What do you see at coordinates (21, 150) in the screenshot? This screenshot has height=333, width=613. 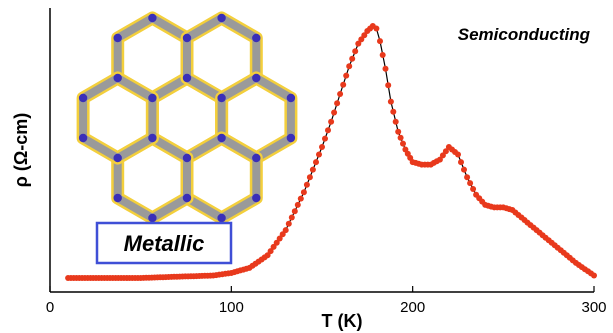 I see `y-axis-title: ρ (Ω-cm)` at bounding box center [21, 150].